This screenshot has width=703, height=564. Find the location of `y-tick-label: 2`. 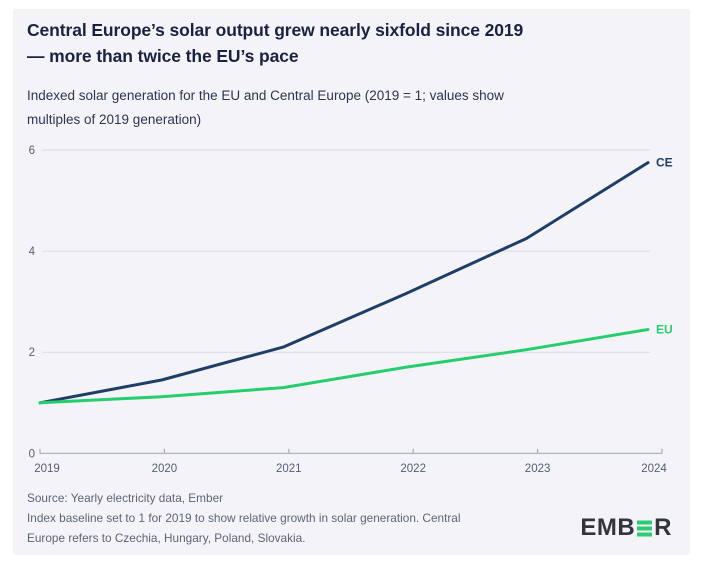

y-tick-label: 2 is located at coordinates (32, 353).